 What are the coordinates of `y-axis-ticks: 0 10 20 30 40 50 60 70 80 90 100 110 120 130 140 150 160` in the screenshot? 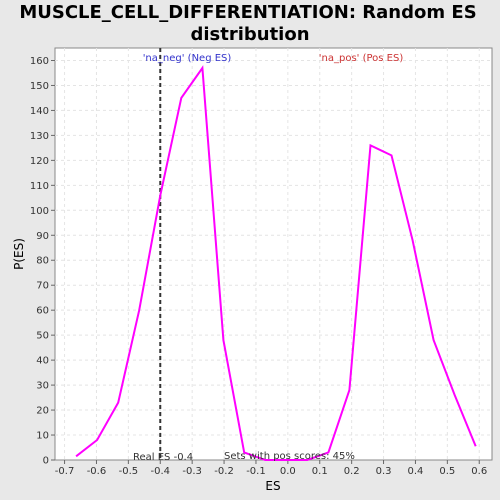 It's located at (42, 261).